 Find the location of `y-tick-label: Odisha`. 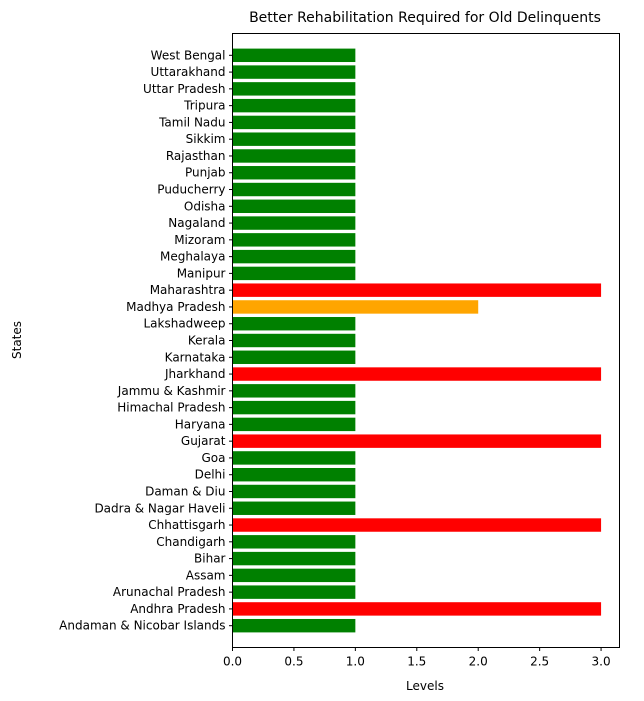

y-tick-label: Odisha is located at coordinates (205, 206).